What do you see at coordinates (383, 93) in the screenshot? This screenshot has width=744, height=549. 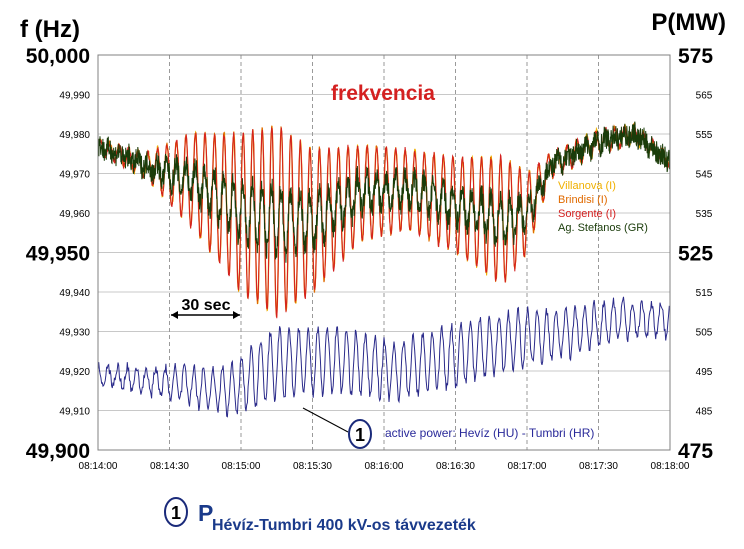 I see `frequency-label: frekvencia` at bounding box center [383, 93].